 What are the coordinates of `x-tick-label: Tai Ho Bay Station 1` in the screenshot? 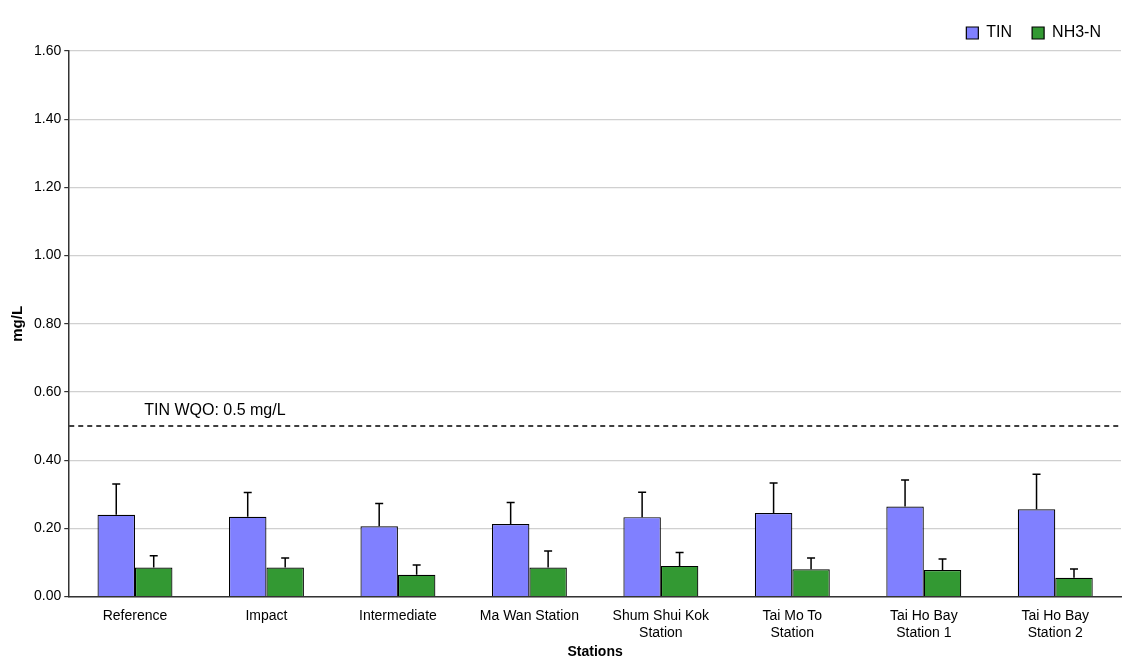 It's located at (923, 623).